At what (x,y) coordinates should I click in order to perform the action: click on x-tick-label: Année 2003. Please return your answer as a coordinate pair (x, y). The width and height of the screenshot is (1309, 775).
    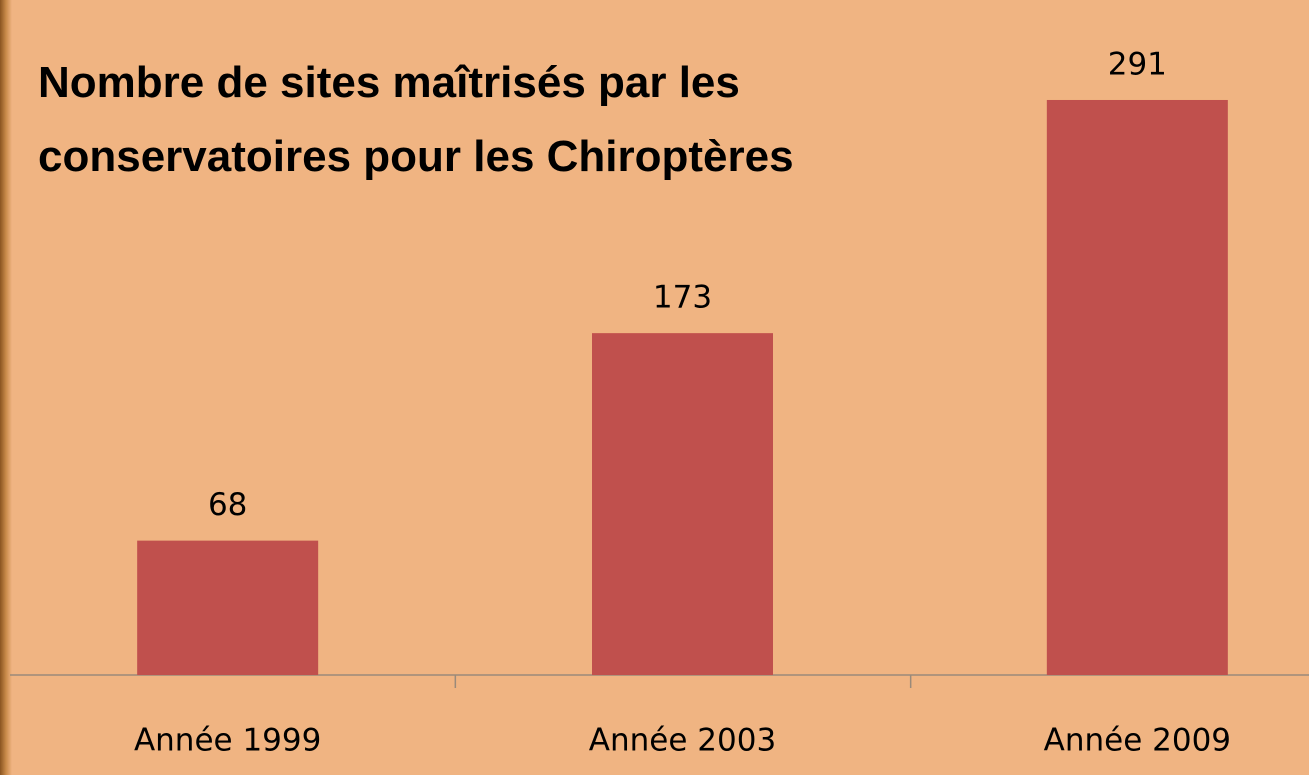
    Looking at the image, I should click on (682, 741).